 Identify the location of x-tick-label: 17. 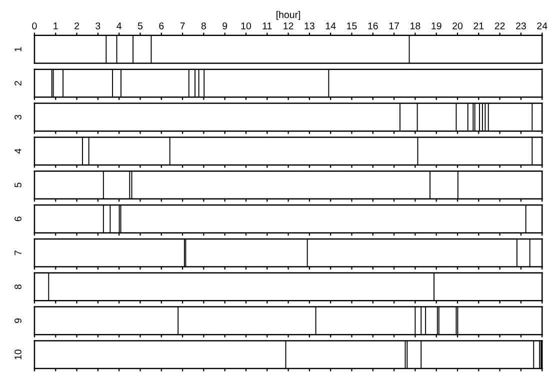
(394, 26).